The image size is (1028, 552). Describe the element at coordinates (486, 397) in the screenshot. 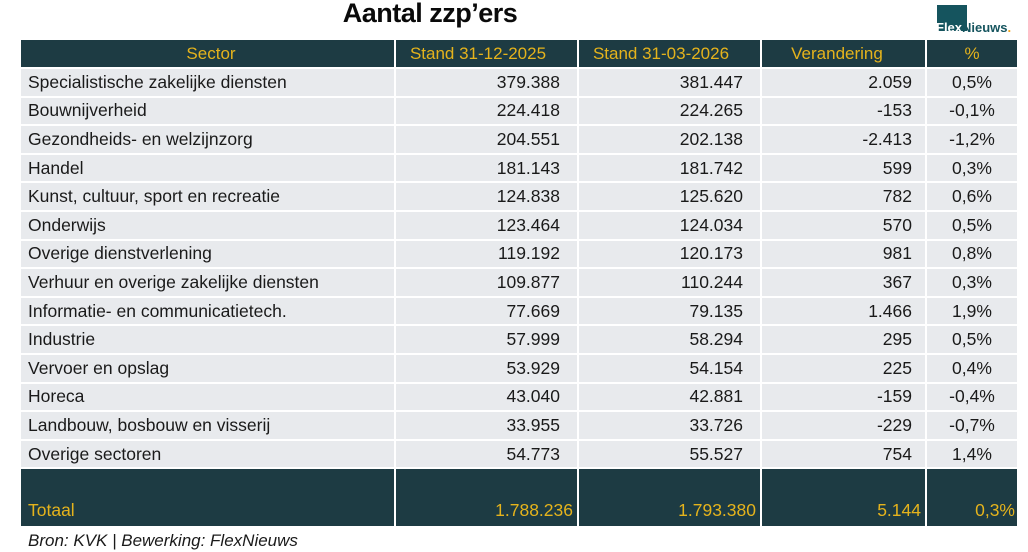

I see `cell-stand-2025: 43.040` at that location.